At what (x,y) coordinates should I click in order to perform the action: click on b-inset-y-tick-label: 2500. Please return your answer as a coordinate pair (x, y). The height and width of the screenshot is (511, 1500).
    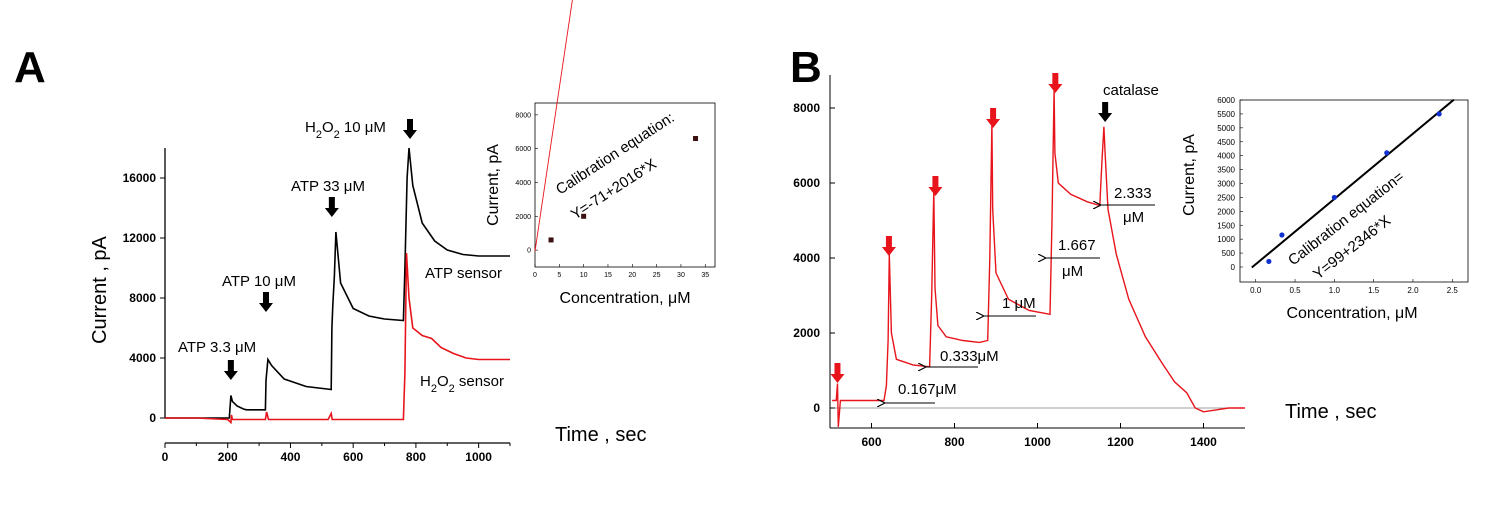
    Looking at the image, I should click on (1226, 197).